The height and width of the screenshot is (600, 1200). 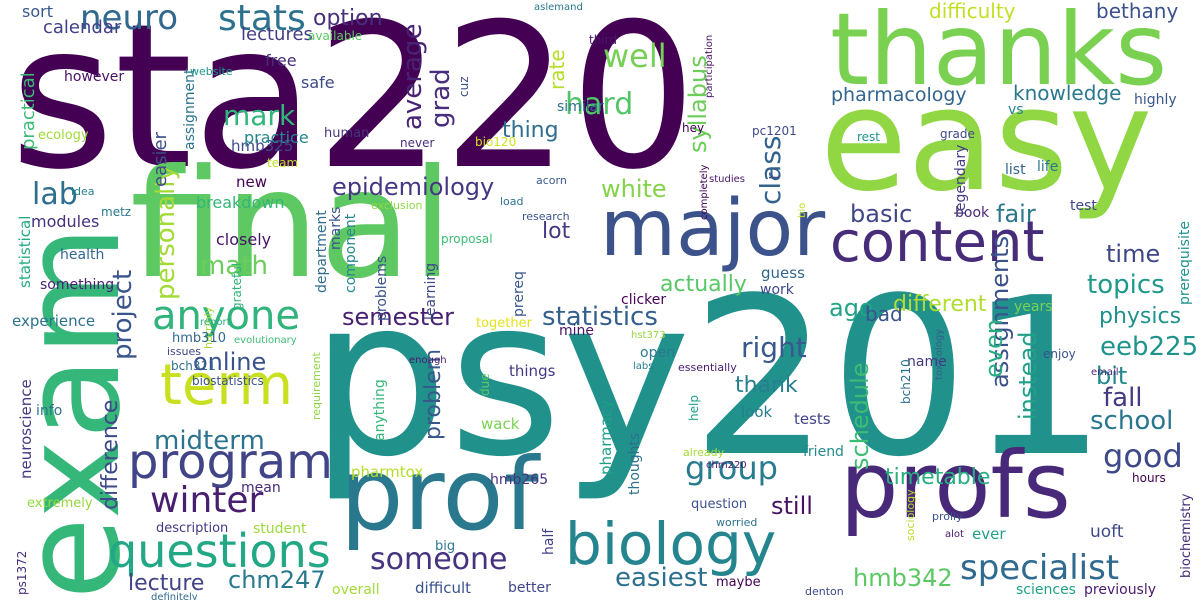 What do you see at coordinates (262, 146) in the screenshot?
I see `word-hmb325: hmb325` at bounding box center [262, 146].